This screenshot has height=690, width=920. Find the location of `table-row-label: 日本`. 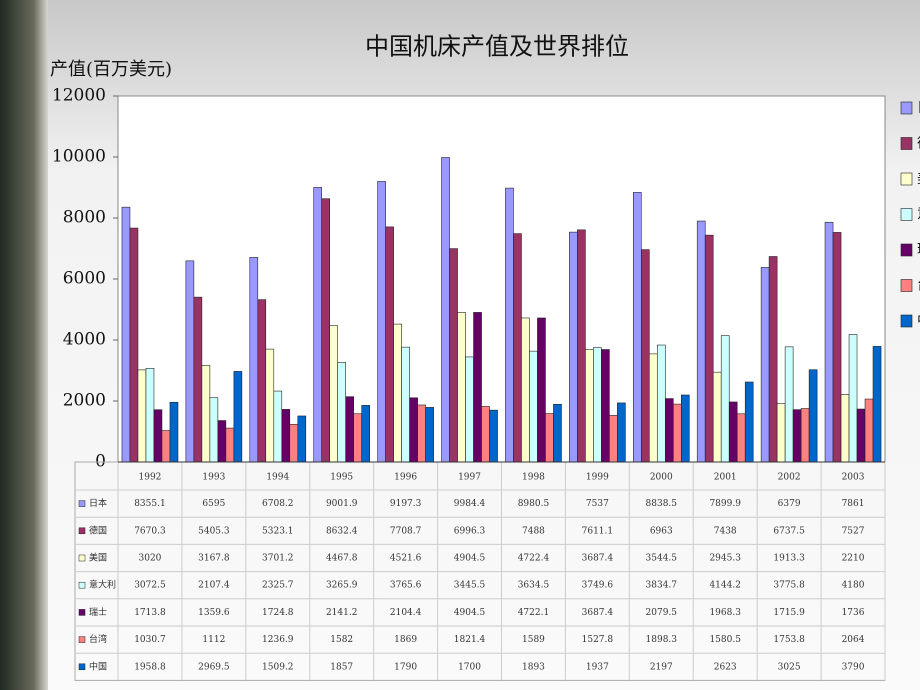

table-row-label: 日本 is located at coordinates (98, 503).